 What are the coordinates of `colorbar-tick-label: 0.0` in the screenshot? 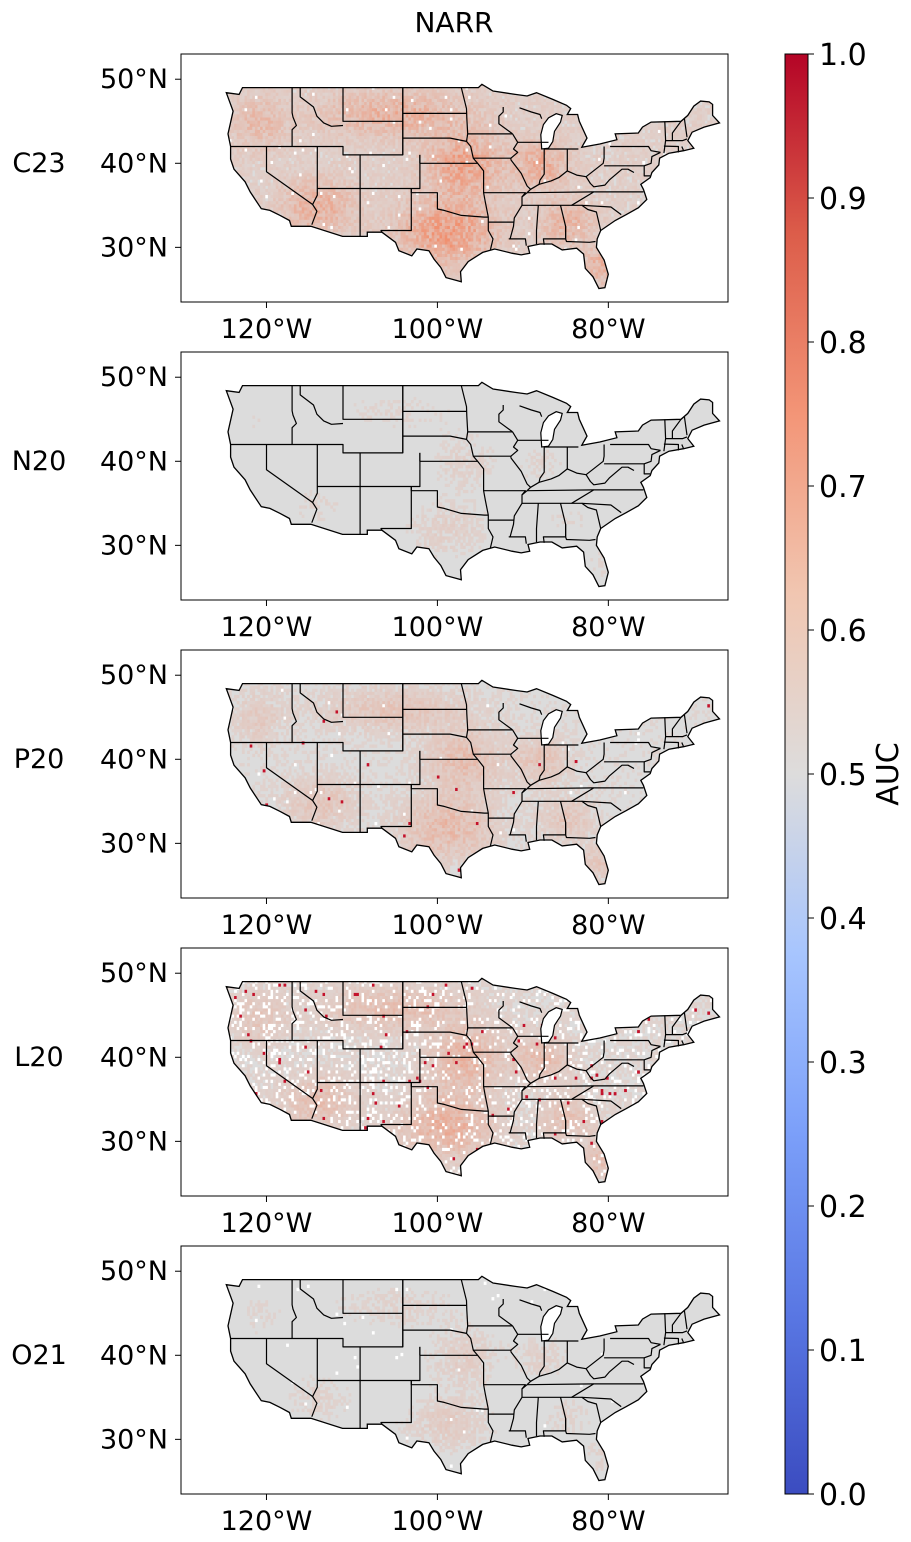 It's located at (843, 1495).